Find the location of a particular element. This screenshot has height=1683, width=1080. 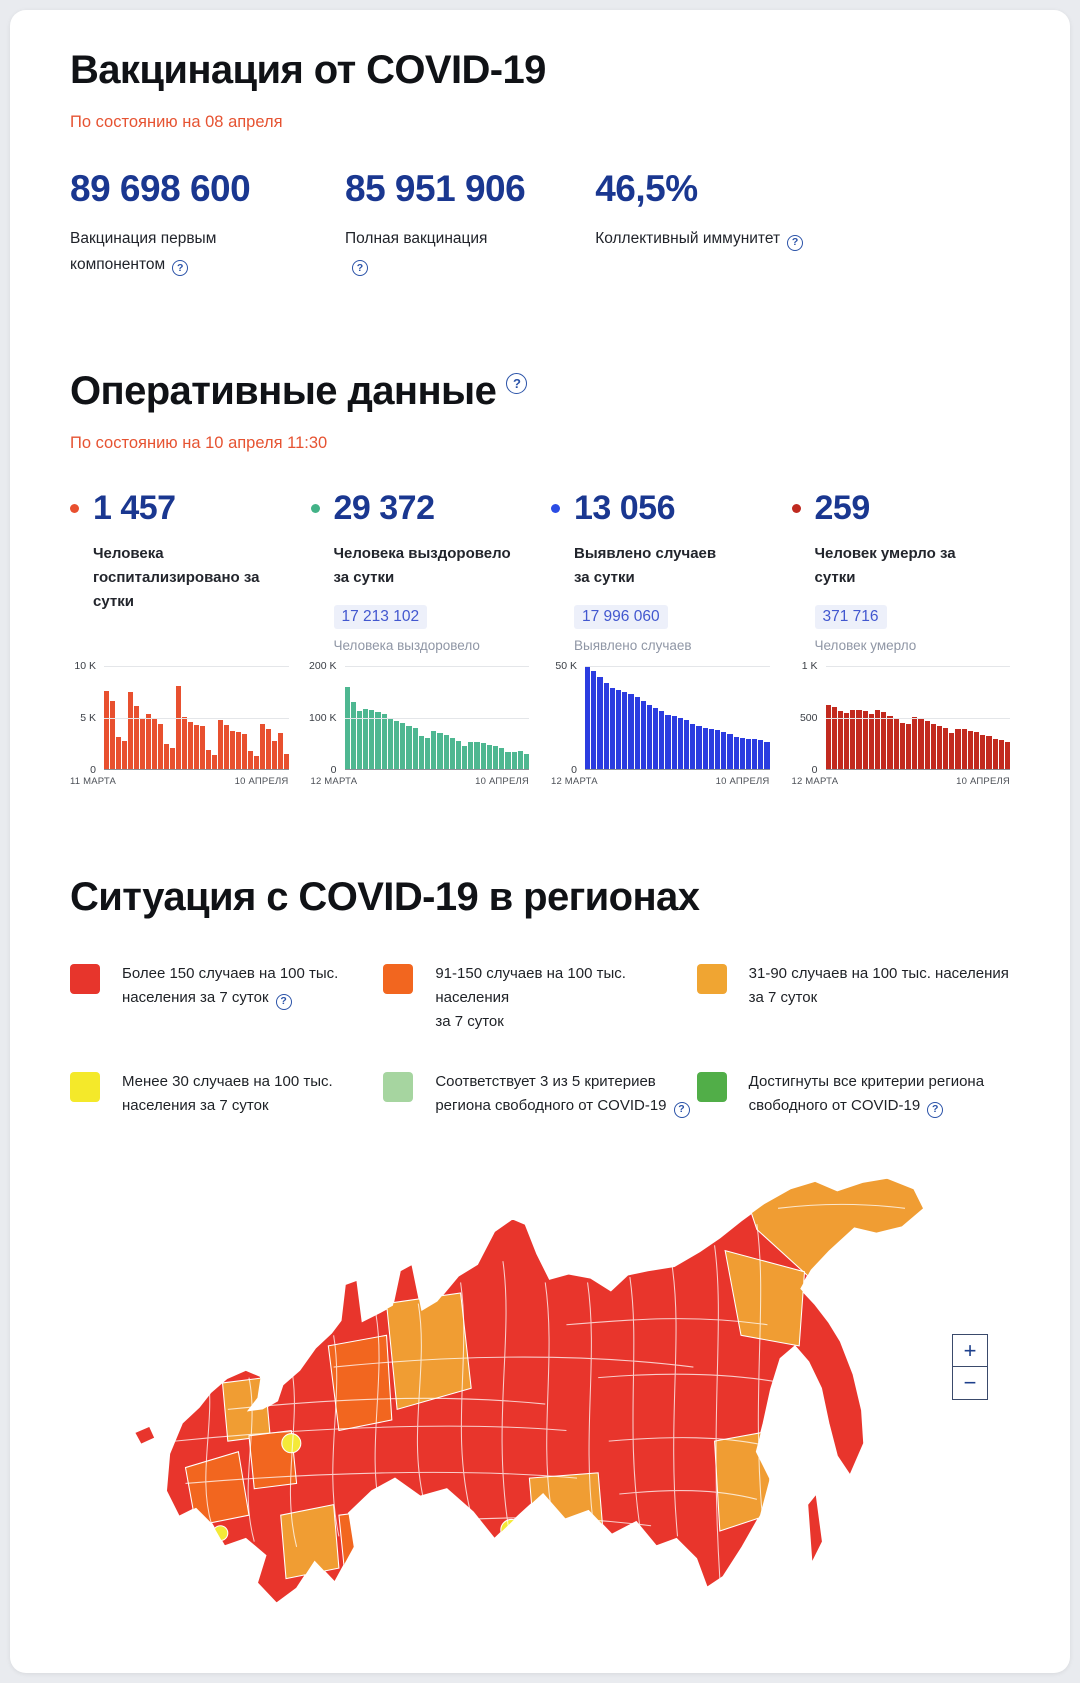

stat-value: 46,5% is located at coordinates (646, 188).